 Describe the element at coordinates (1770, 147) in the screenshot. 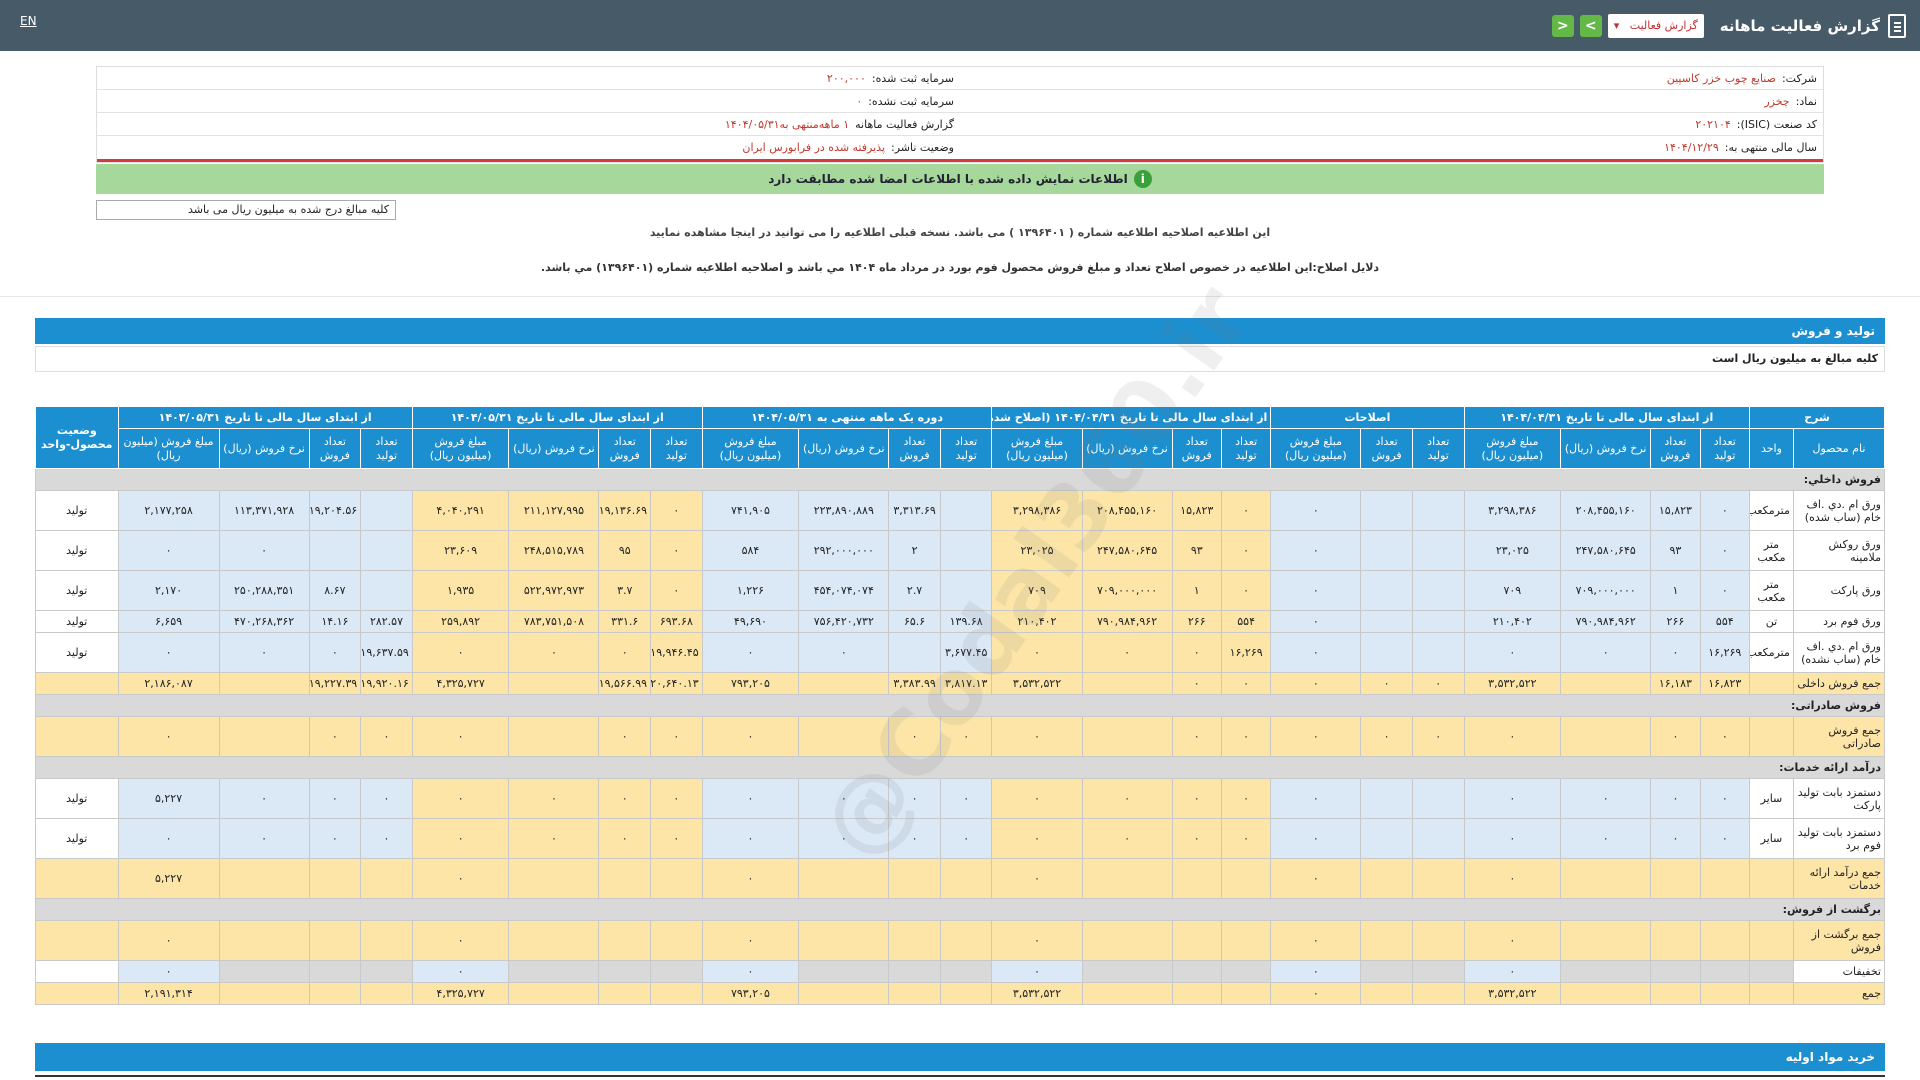

I see `fiscal-year-label: سال مالی منتهی به:` at that location.